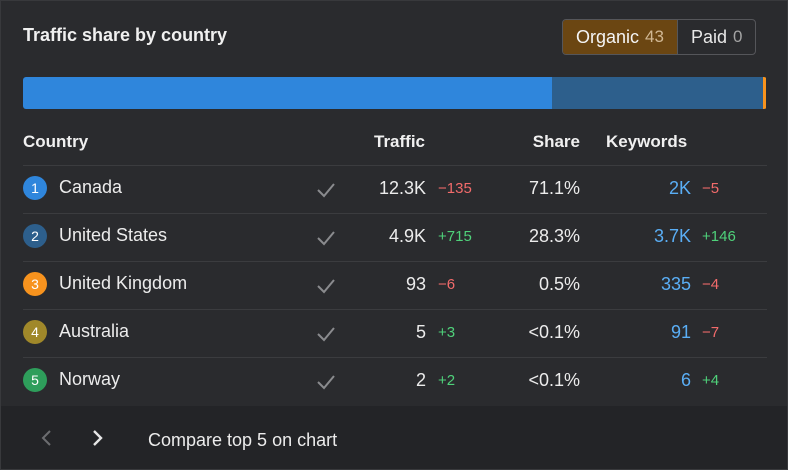 The height and width of the screenshot is (470, 788). I want to click on table-row: 1 Canada 12.3K −135 71.1% 2K −5, so click(395, 189).